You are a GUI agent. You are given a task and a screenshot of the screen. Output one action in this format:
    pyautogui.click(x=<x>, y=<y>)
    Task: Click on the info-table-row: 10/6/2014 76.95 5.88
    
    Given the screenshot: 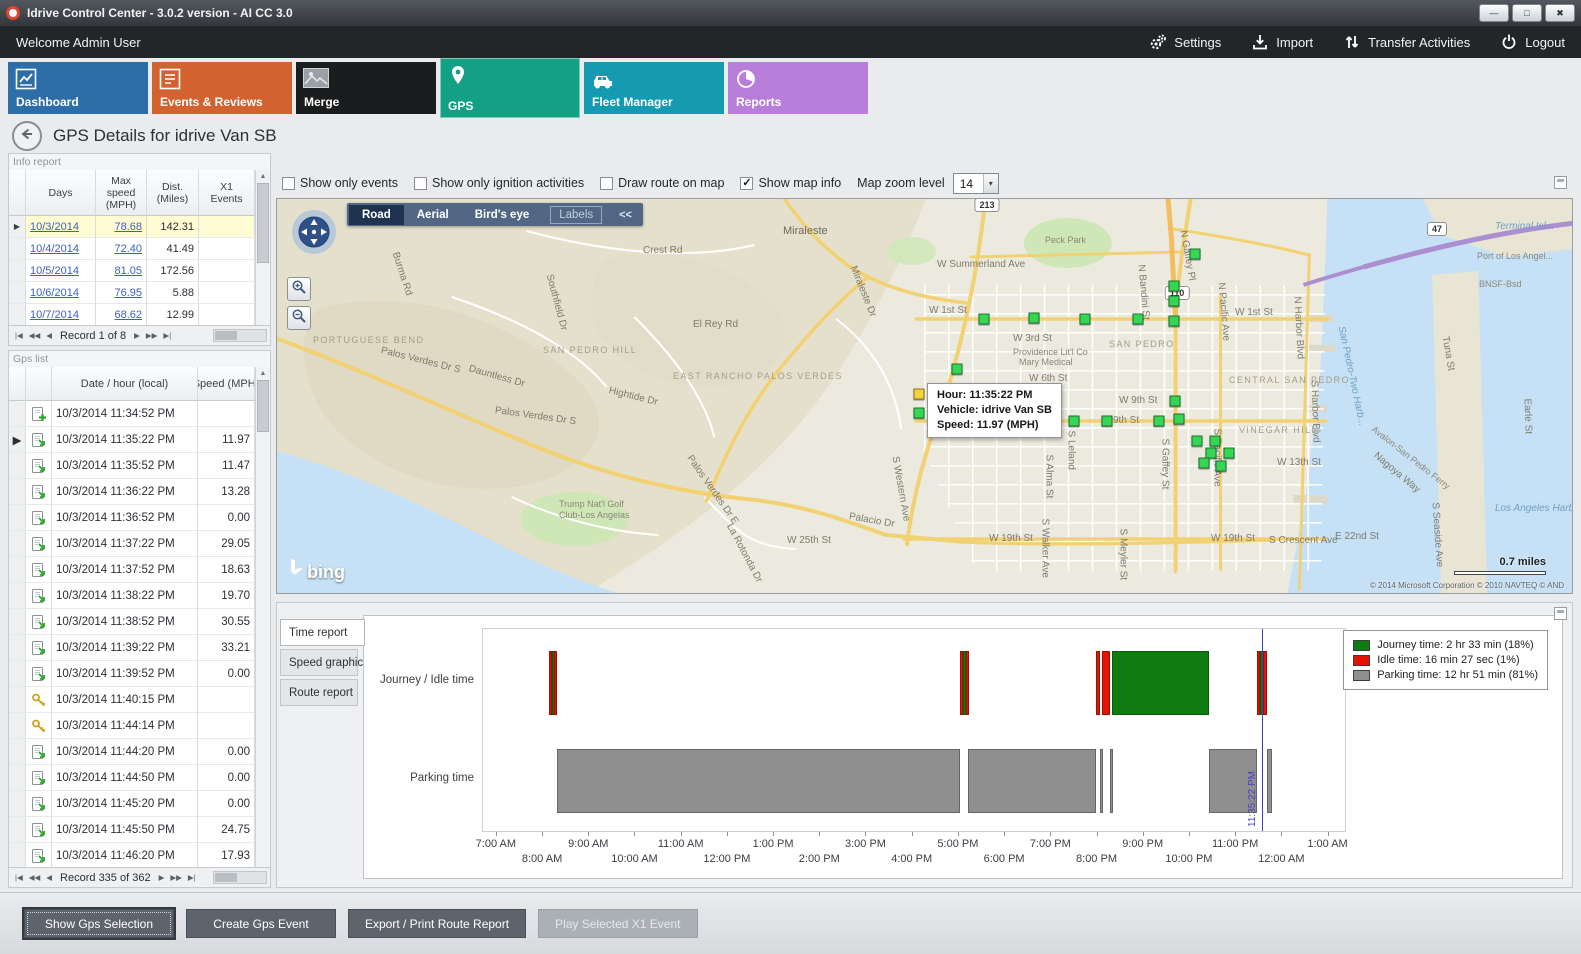 What is the action you would take?
    pyautogui.click(x=132, y=293)
    